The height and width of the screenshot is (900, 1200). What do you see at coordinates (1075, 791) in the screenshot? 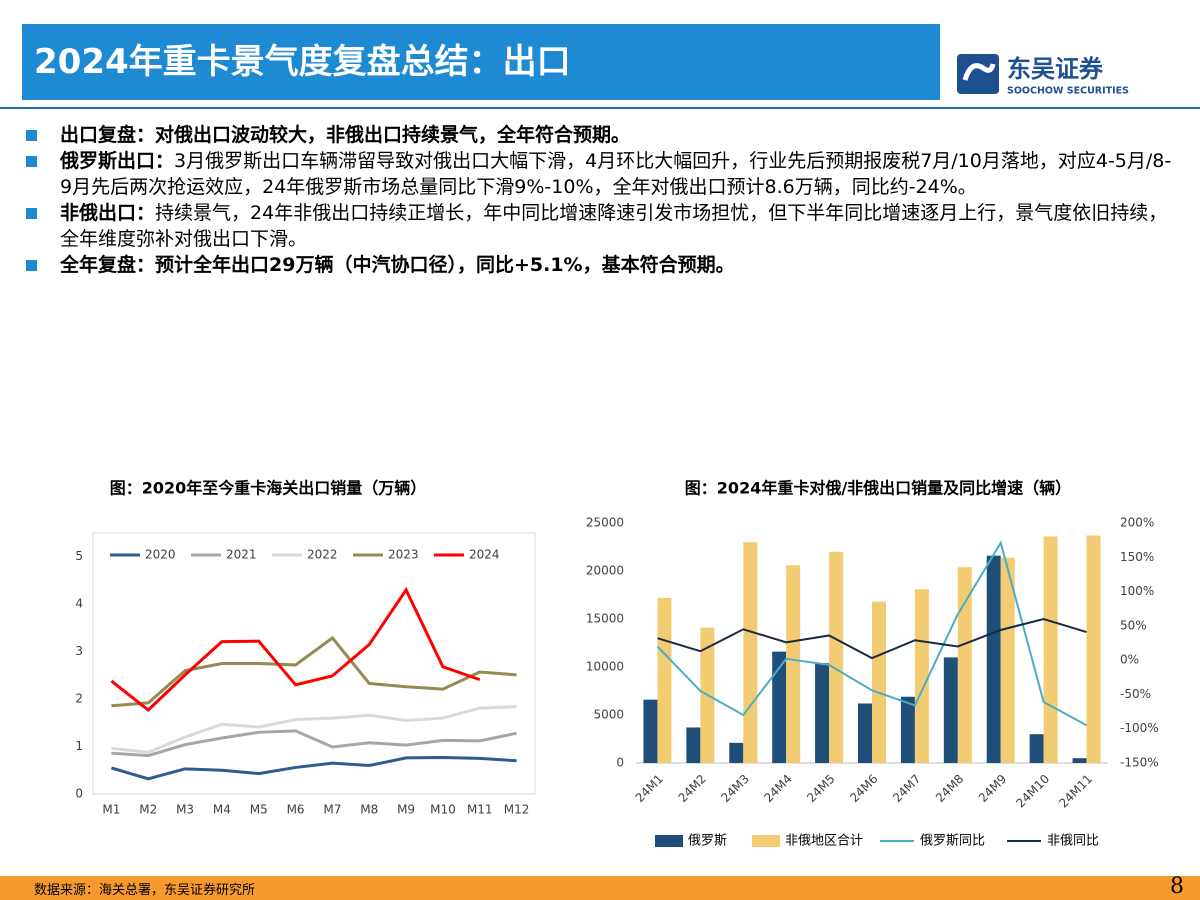
I see `x-tick-label: 24M11` at bounding box center [1075, 791].